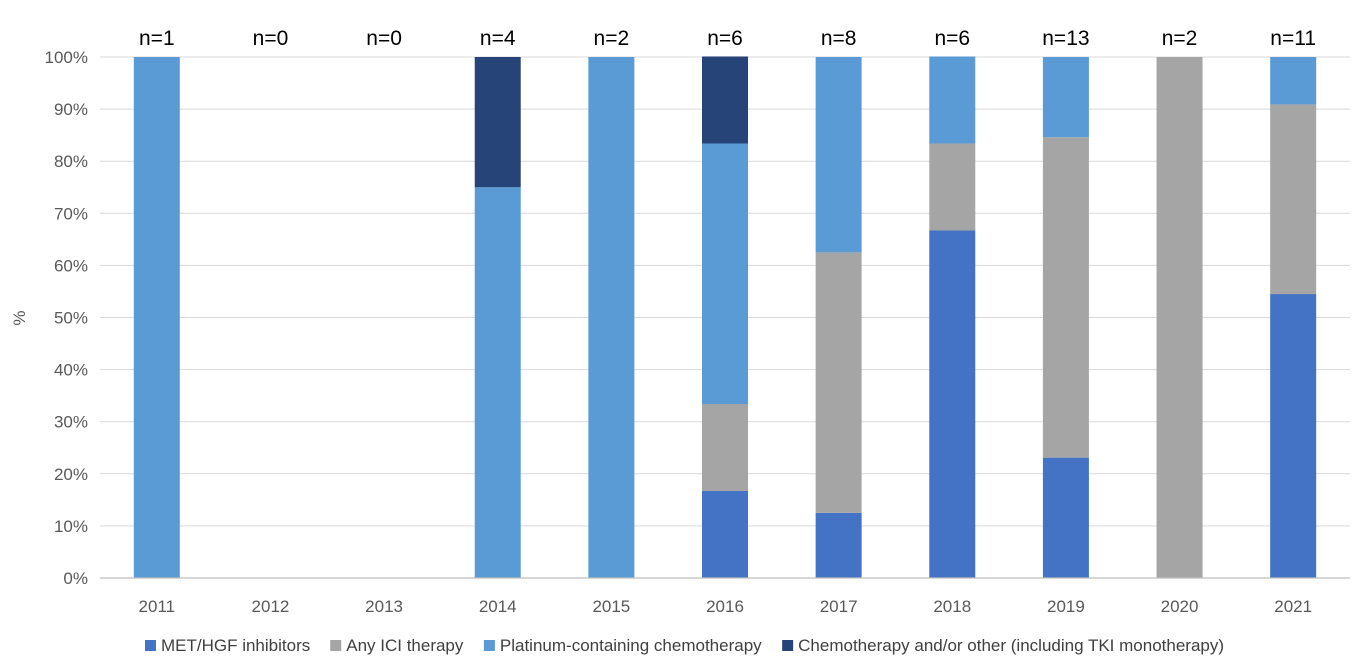 This screenshot has height=666, width=1369. What do you see at coordinates (405, 645) in the screenshot?
I see `legend-label: Any ICI therapy` at bounding box center [405, 645].